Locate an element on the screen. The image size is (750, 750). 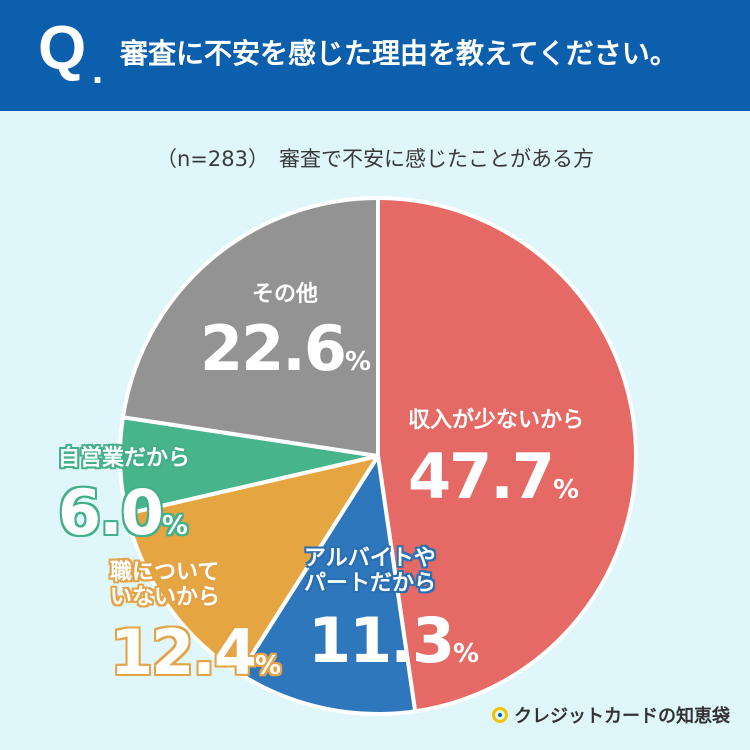
slice-label-income: 収入が少ないから 47.7% is located at coordinates (496, 460).